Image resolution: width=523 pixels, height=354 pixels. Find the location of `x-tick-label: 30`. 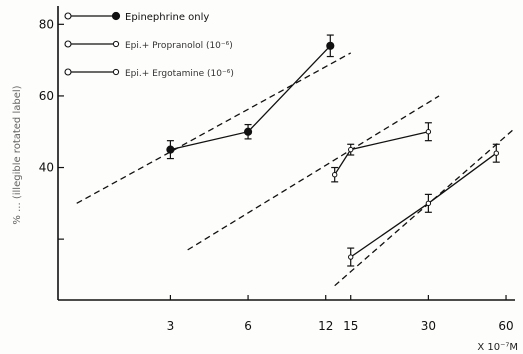

x-tick-label: 30 is located at coordinates (428, 326).